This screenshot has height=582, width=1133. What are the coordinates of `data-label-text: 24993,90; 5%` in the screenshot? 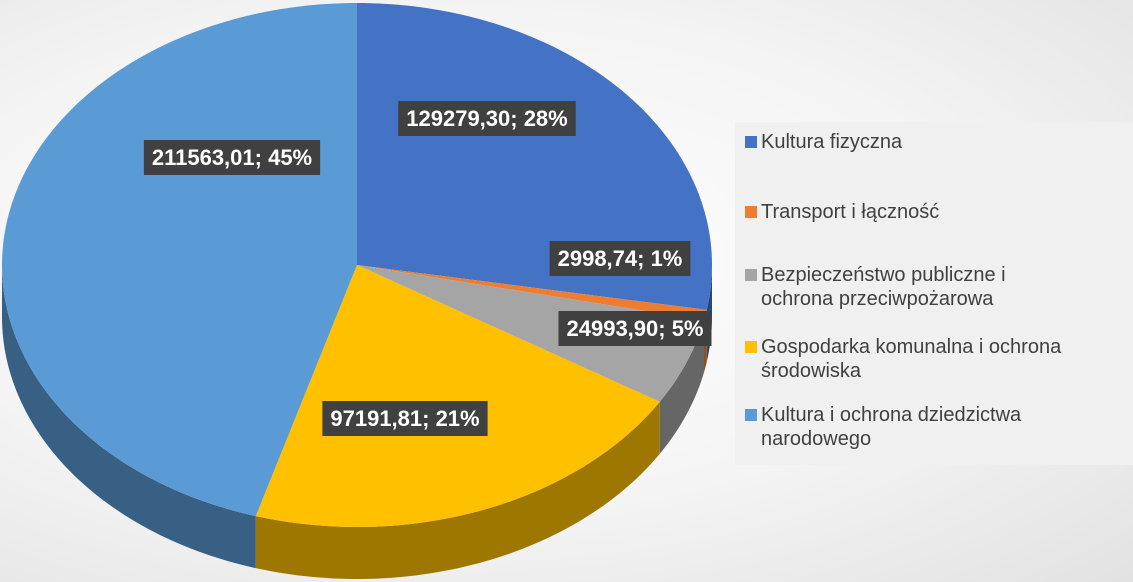 It's located at (635, 328).